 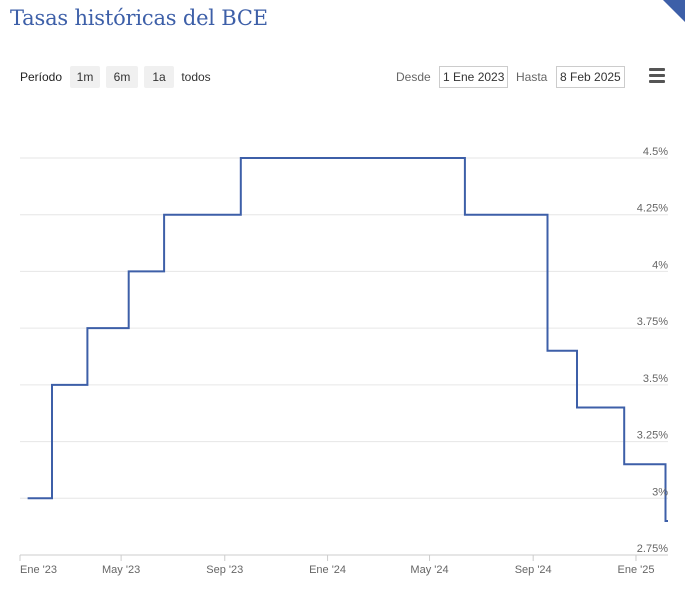 I want to click on range-button-1a: 1a, so click(x=159, y=77).